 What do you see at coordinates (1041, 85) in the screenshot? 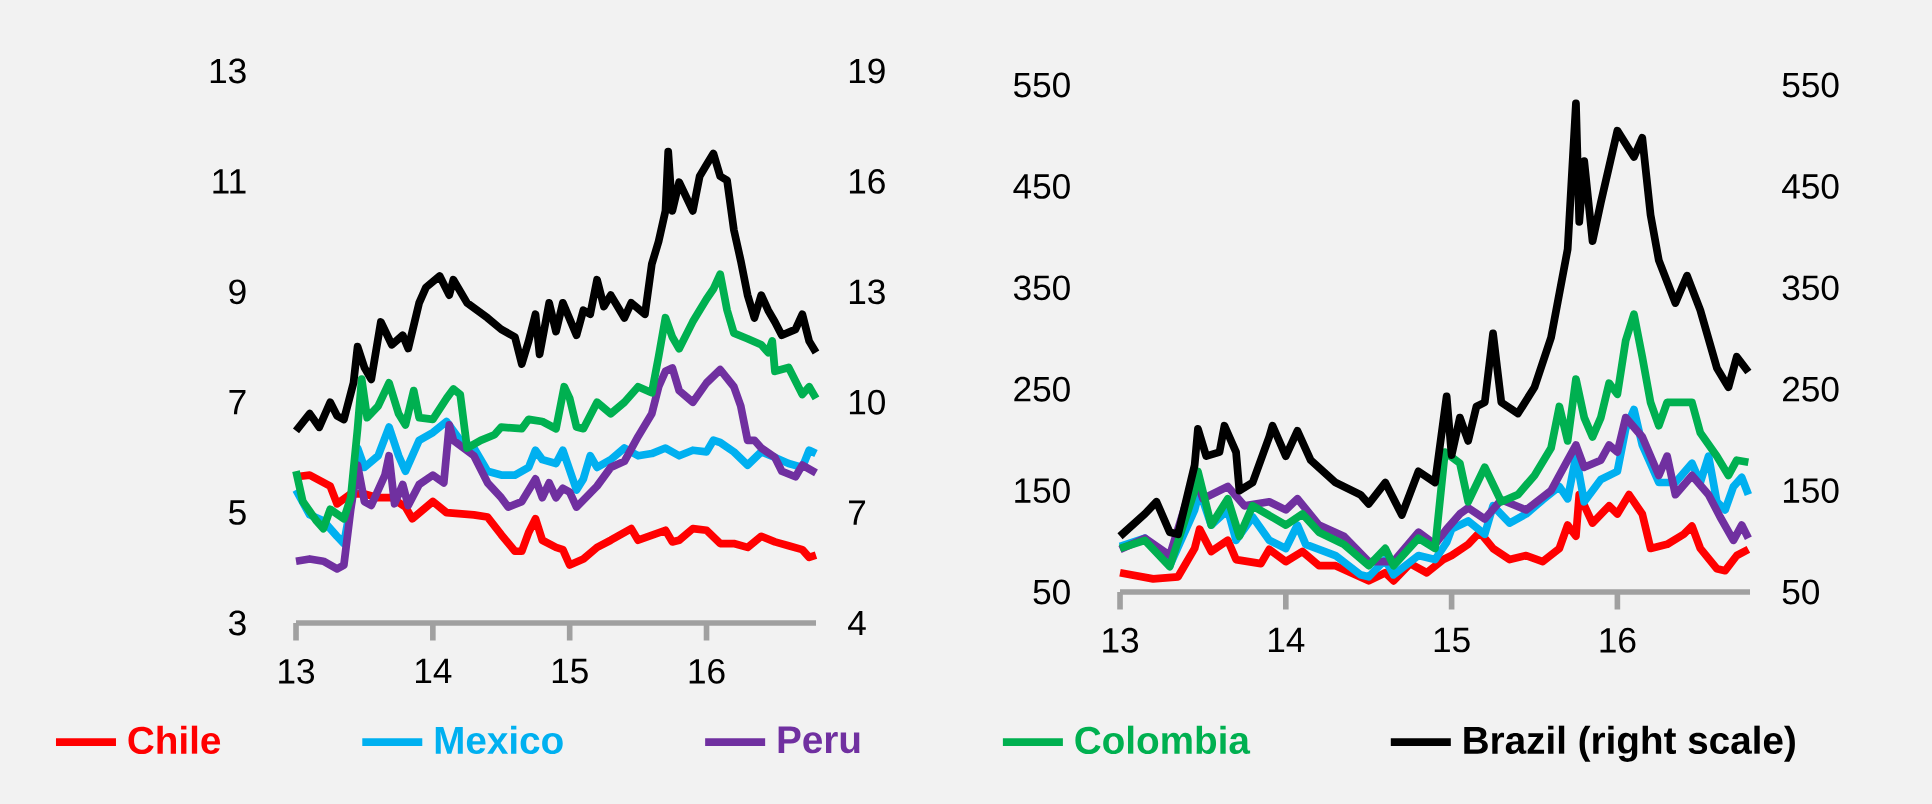
I see `y-tick-label: 550` at bounding box center [1041, 85].